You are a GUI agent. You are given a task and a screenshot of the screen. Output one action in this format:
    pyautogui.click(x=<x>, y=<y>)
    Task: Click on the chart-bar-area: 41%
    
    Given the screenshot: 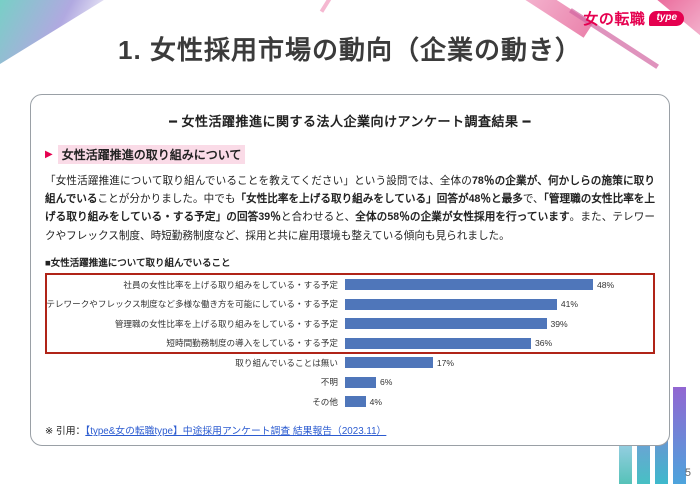 What is the action you would take?
    pyautogui.click(x=500, y=304)
    